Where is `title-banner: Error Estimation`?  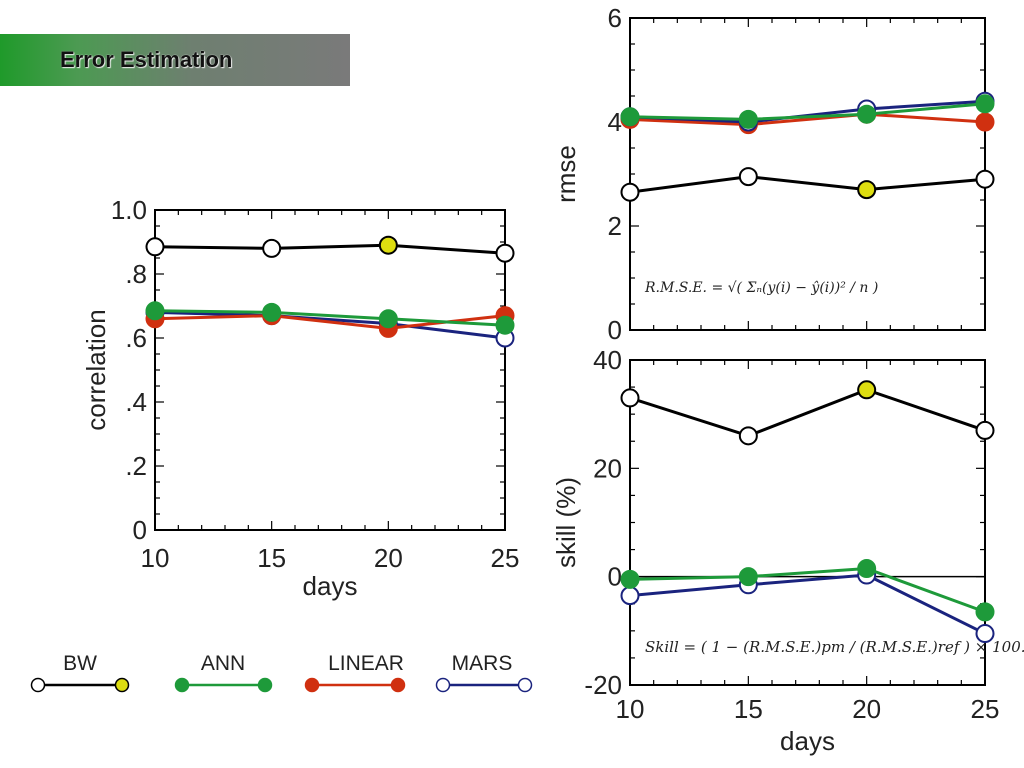
title-banner: Error Estimation is located at coordinates (175, 60).